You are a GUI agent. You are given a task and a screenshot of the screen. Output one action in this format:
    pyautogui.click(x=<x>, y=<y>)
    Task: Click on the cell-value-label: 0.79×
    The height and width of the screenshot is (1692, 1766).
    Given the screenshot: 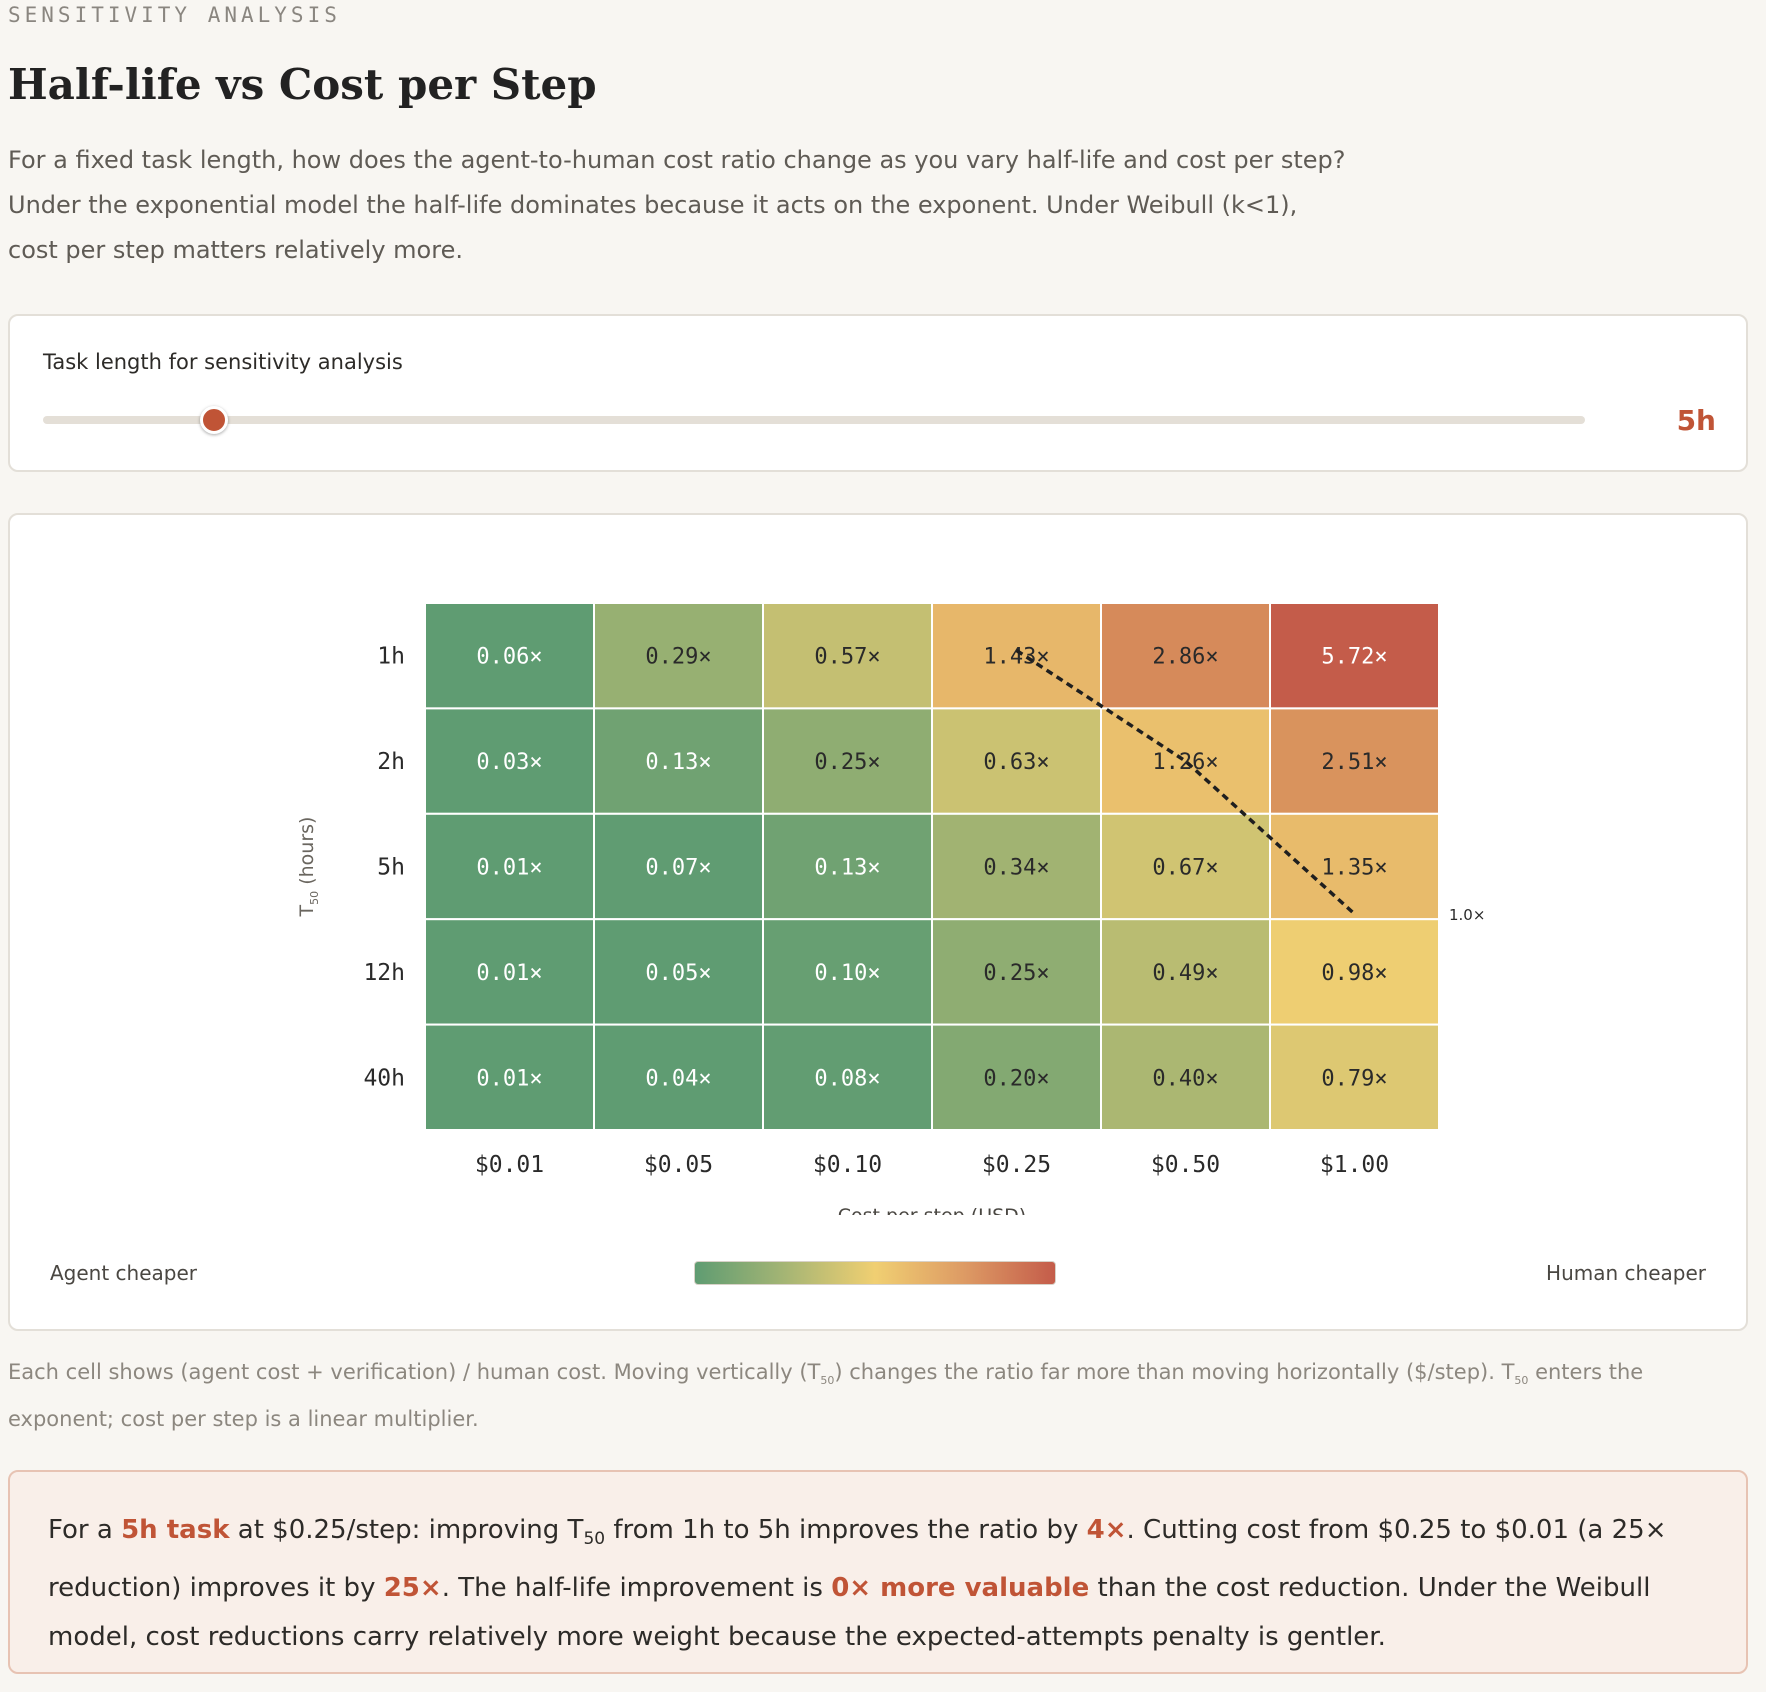 What is the action you would take?
    pyautogui.click(x=1354, y=1078)
    